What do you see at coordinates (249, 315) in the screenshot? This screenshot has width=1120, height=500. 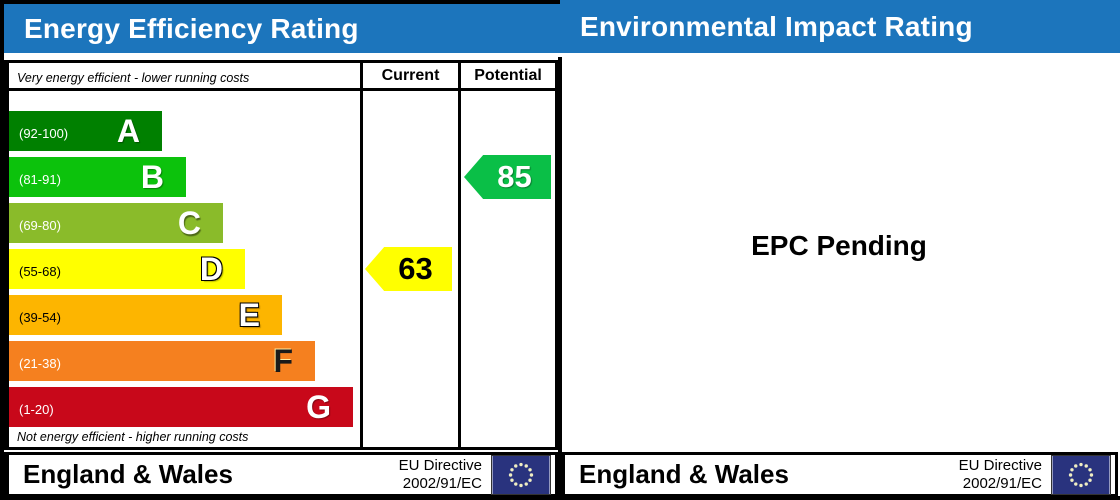 I see `band-e-letter: E` at bounding box center [249, 315].